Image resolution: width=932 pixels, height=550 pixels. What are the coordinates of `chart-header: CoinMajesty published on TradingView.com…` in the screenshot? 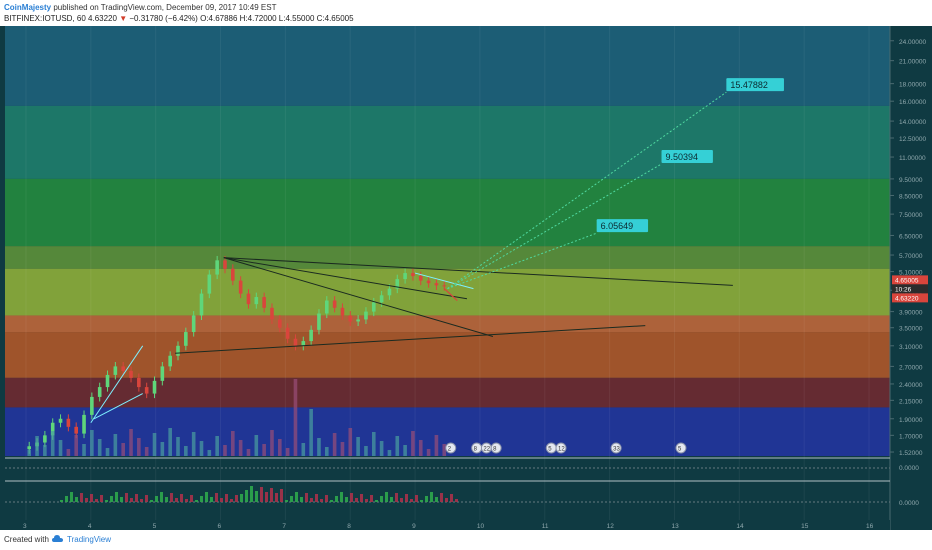 It's located at (466, 13).